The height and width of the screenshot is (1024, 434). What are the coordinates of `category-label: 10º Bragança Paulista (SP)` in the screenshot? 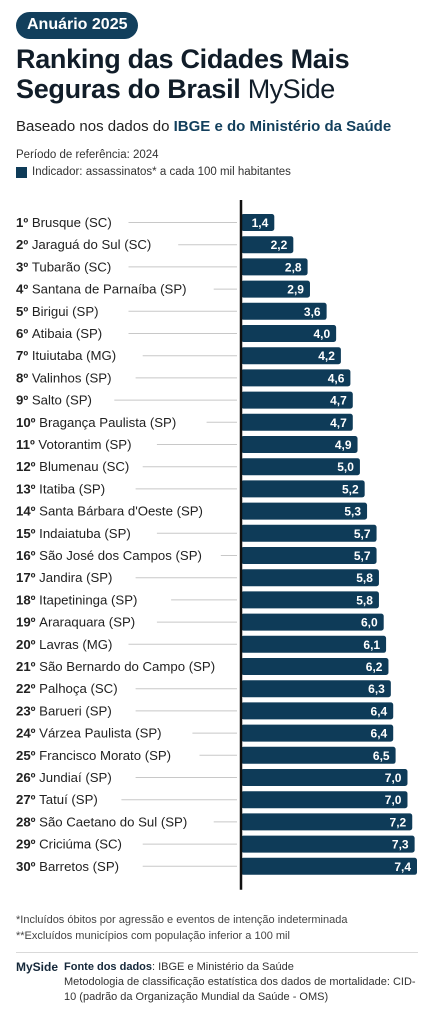 It's located at (96, 422).